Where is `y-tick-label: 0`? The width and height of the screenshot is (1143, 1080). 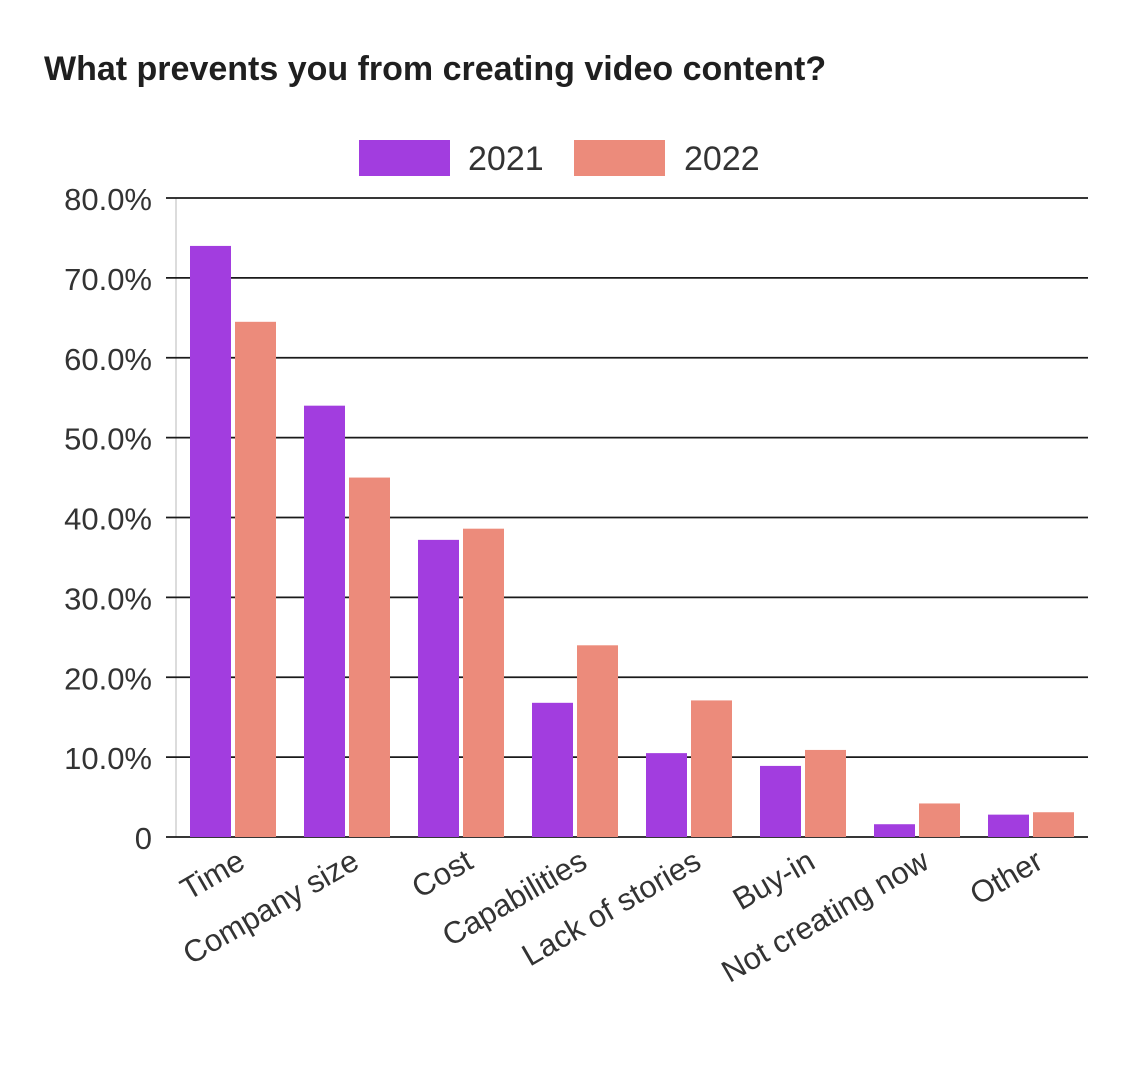
y-tick-label: 0 is located at coordinates (143, 838).